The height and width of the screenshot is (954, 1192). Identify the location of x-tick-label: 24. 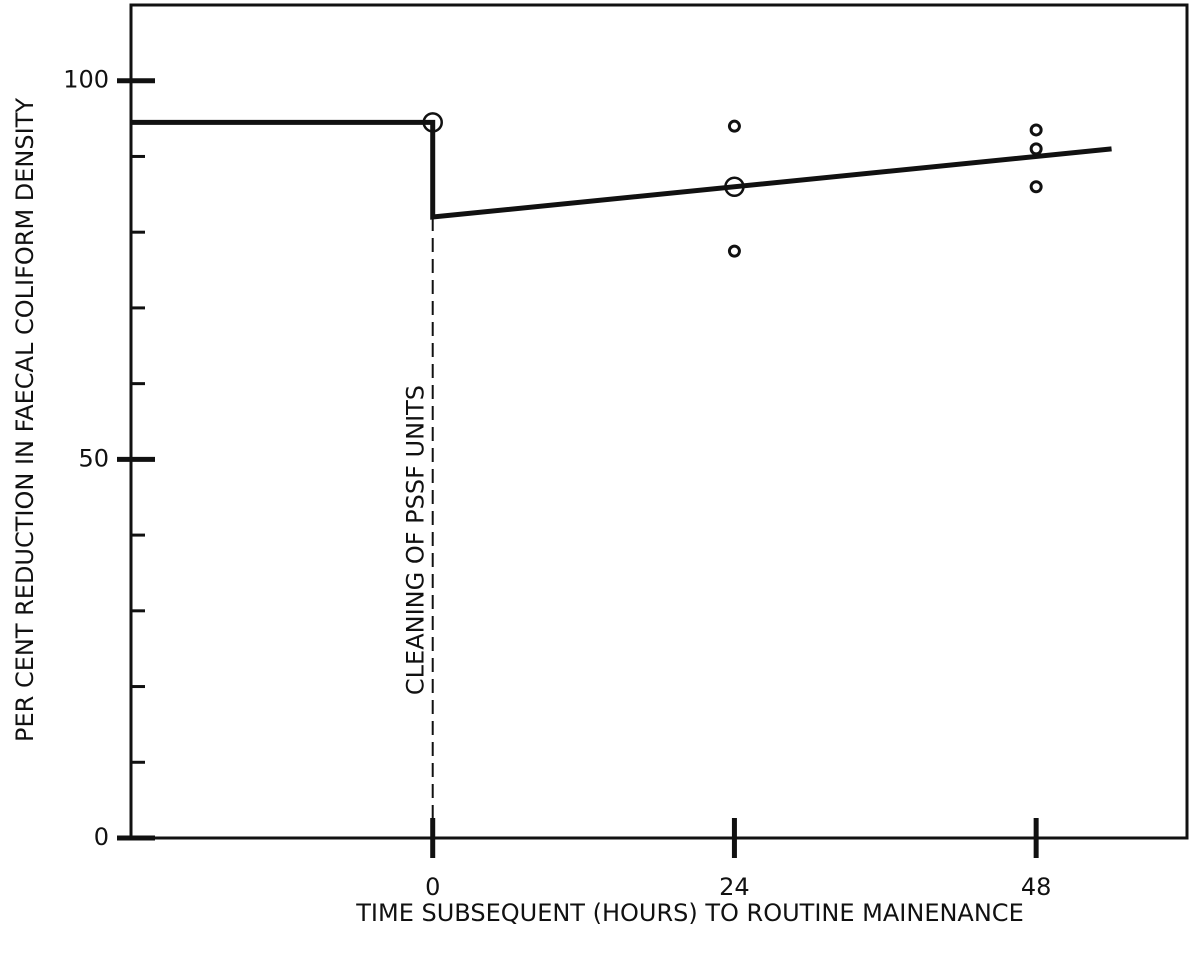
(734, 887).